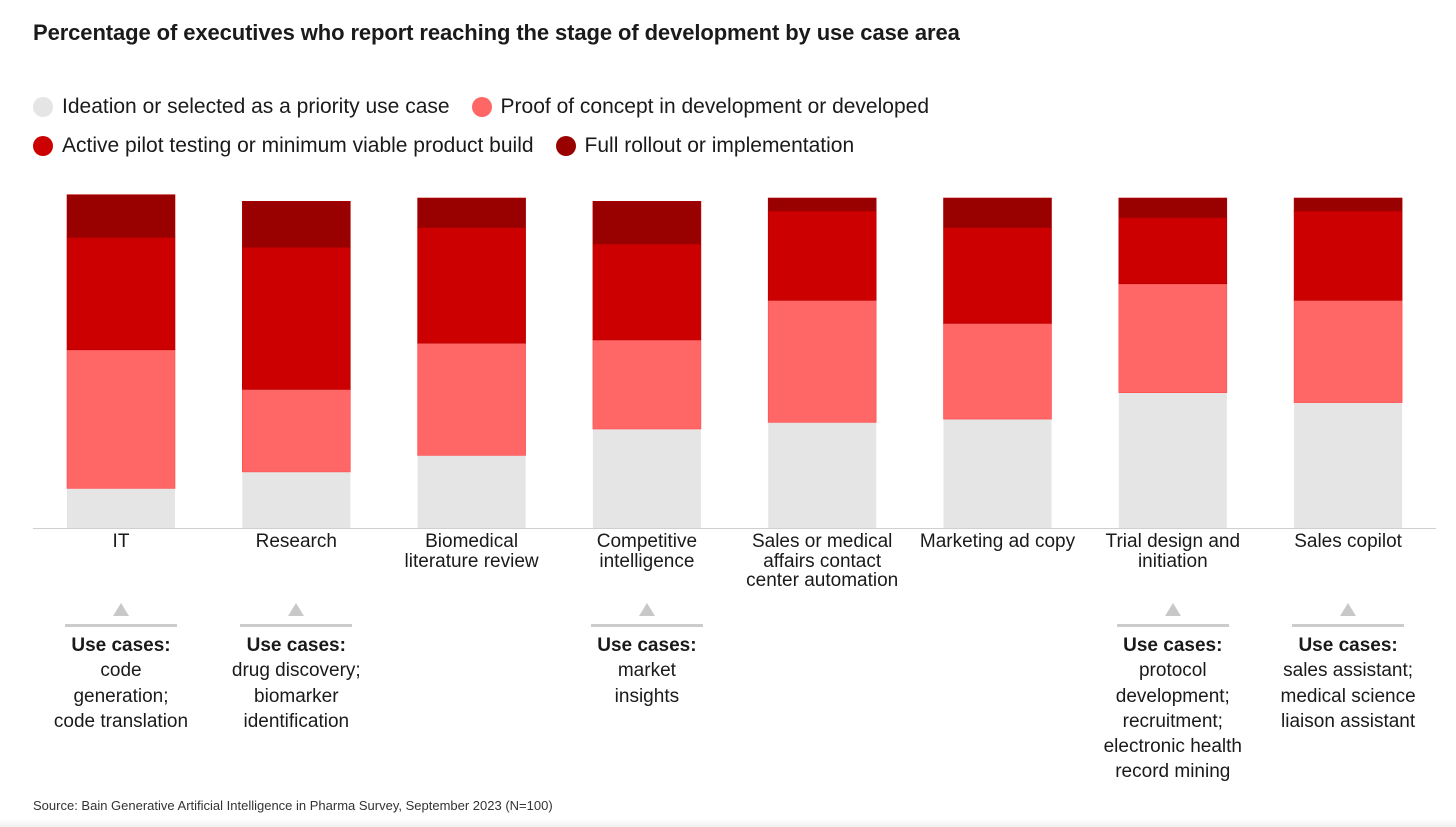 The width and height of the screenshot is (1456, 827). What do you see at coordinates (296, 671) in the screenshot?
I see `use-case-line: drug discovery;` at bounding box center [296, 671].